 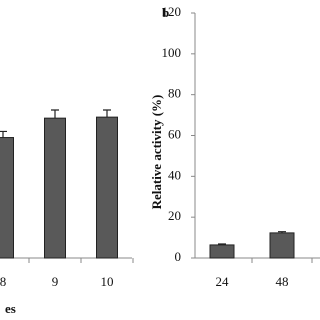 I want to click on y-tick-label: 120, so click(x=172, y=11).